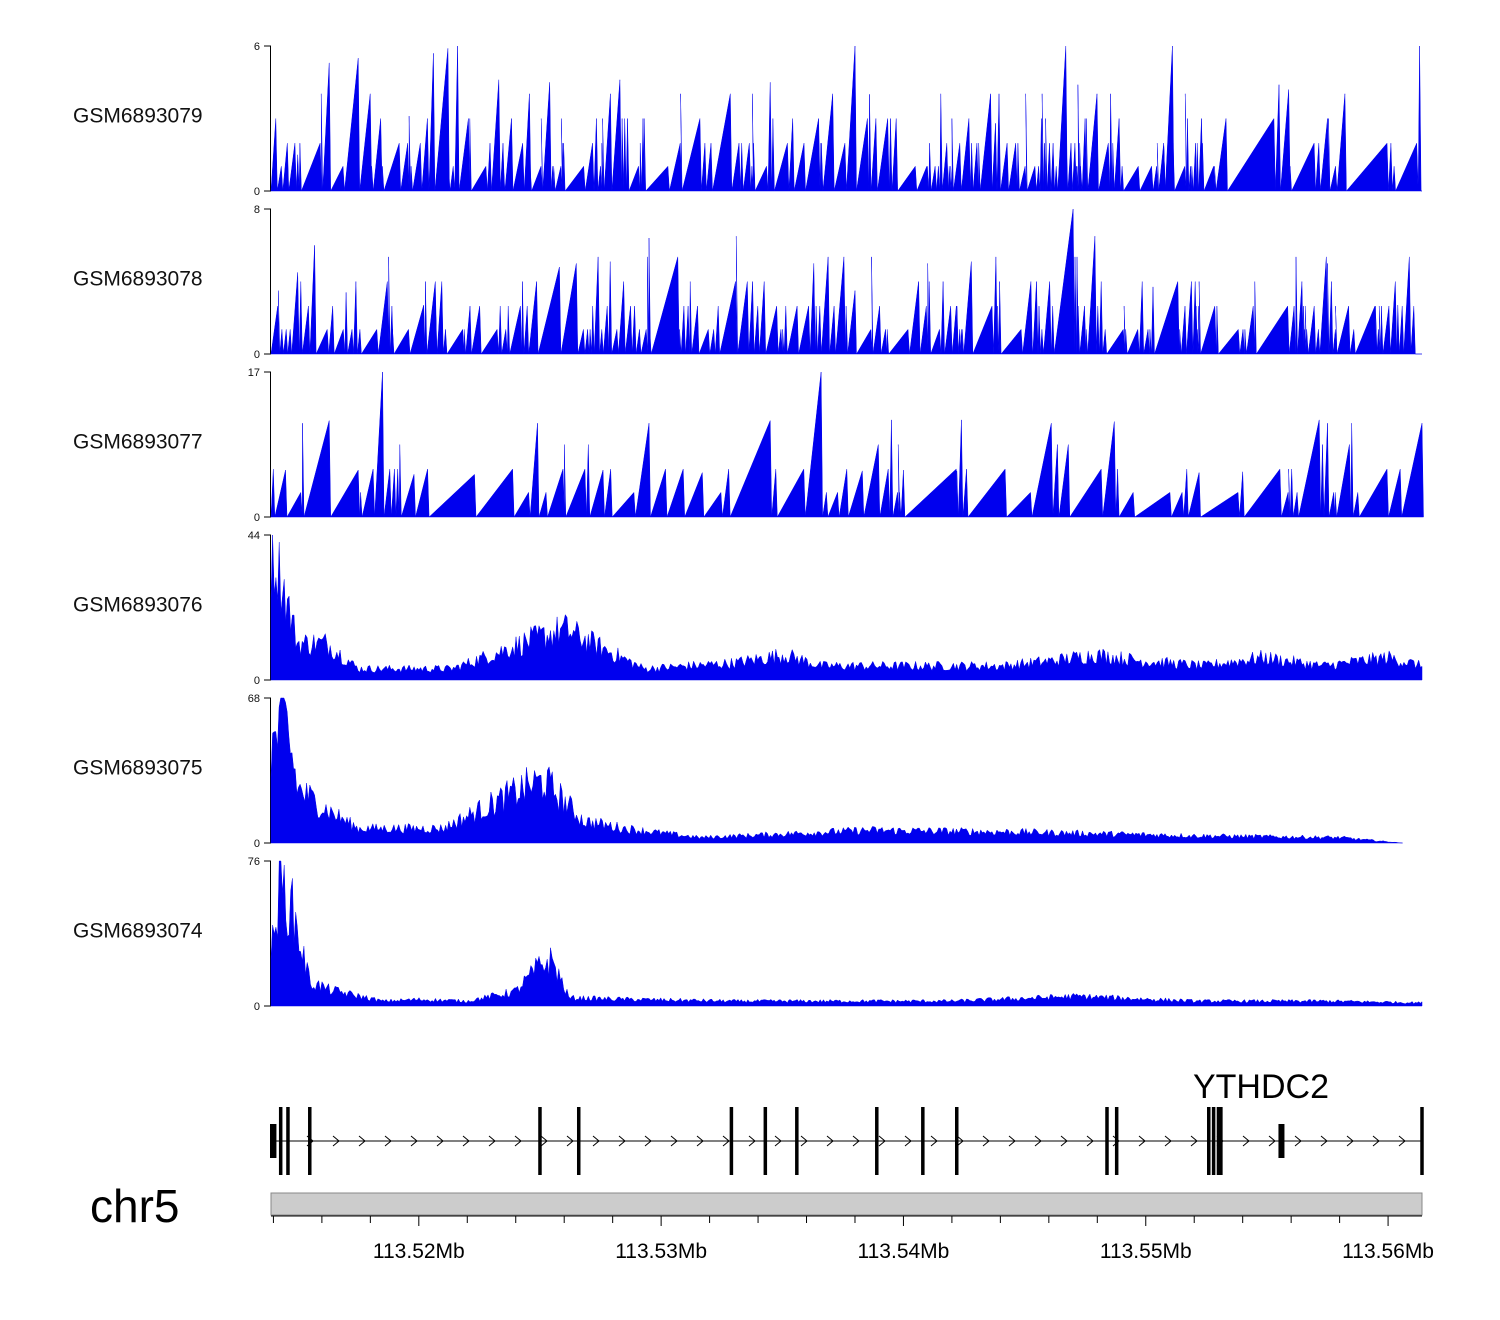 The image size is (1500, 1320). Describe the element at coordinates (419, 1251) in the screenshot. I see `x-tick-label: 113.52Mb` at that location.